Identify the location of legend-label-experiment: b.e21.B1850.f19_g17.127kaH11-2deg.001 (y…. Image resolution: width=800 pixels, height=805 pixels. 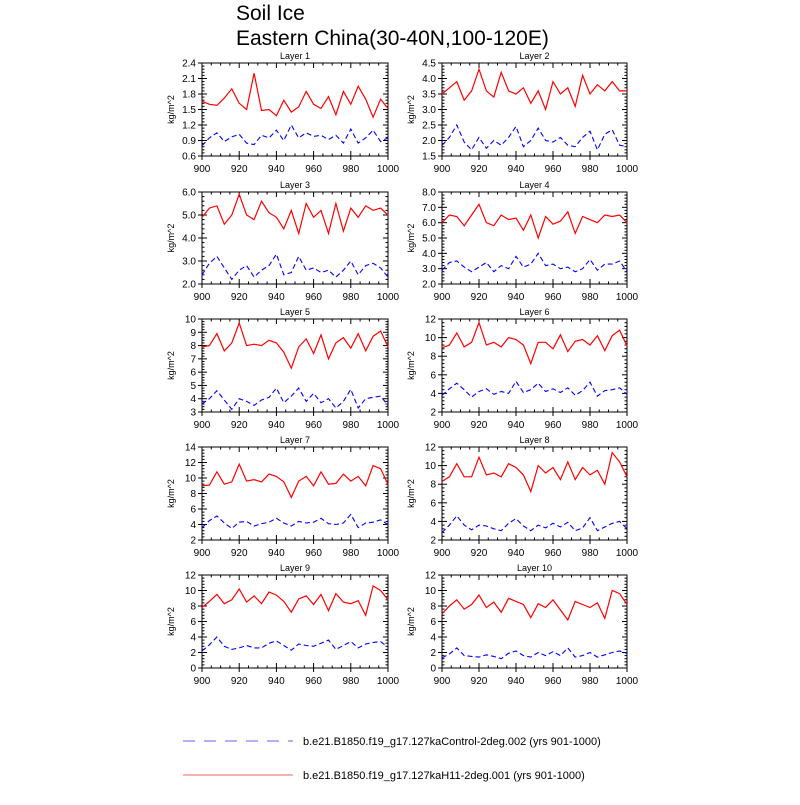
(444, 776).